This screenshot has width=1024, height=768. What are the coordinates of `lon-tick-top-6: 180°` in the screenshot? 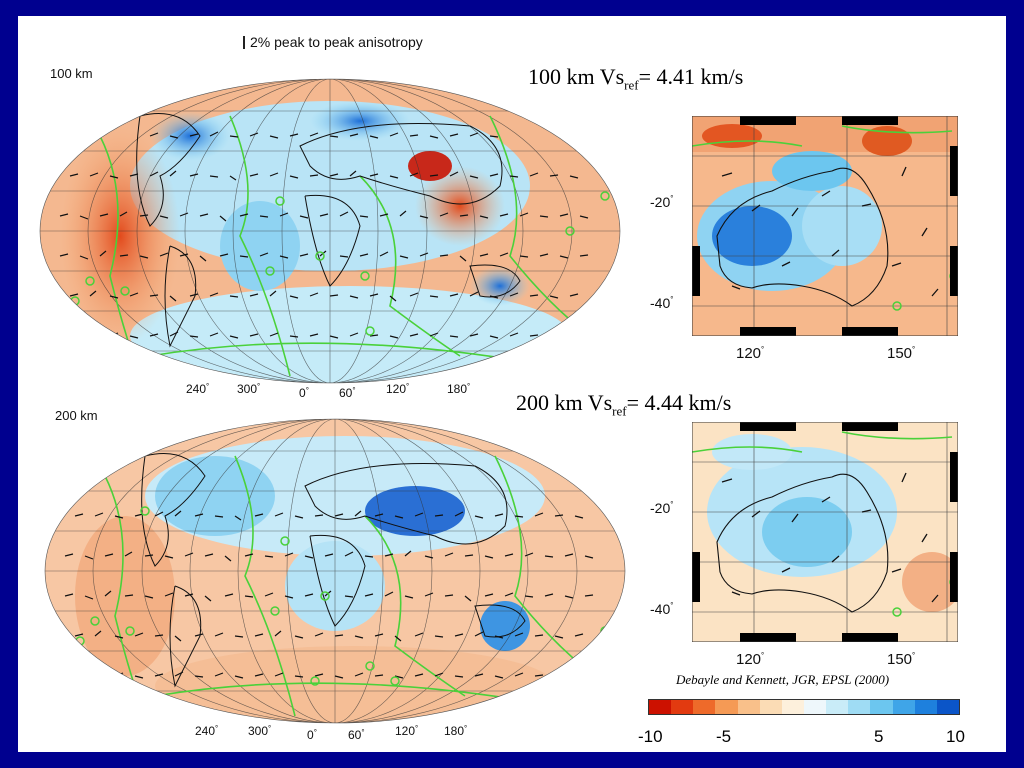 It's located at (458, 389).